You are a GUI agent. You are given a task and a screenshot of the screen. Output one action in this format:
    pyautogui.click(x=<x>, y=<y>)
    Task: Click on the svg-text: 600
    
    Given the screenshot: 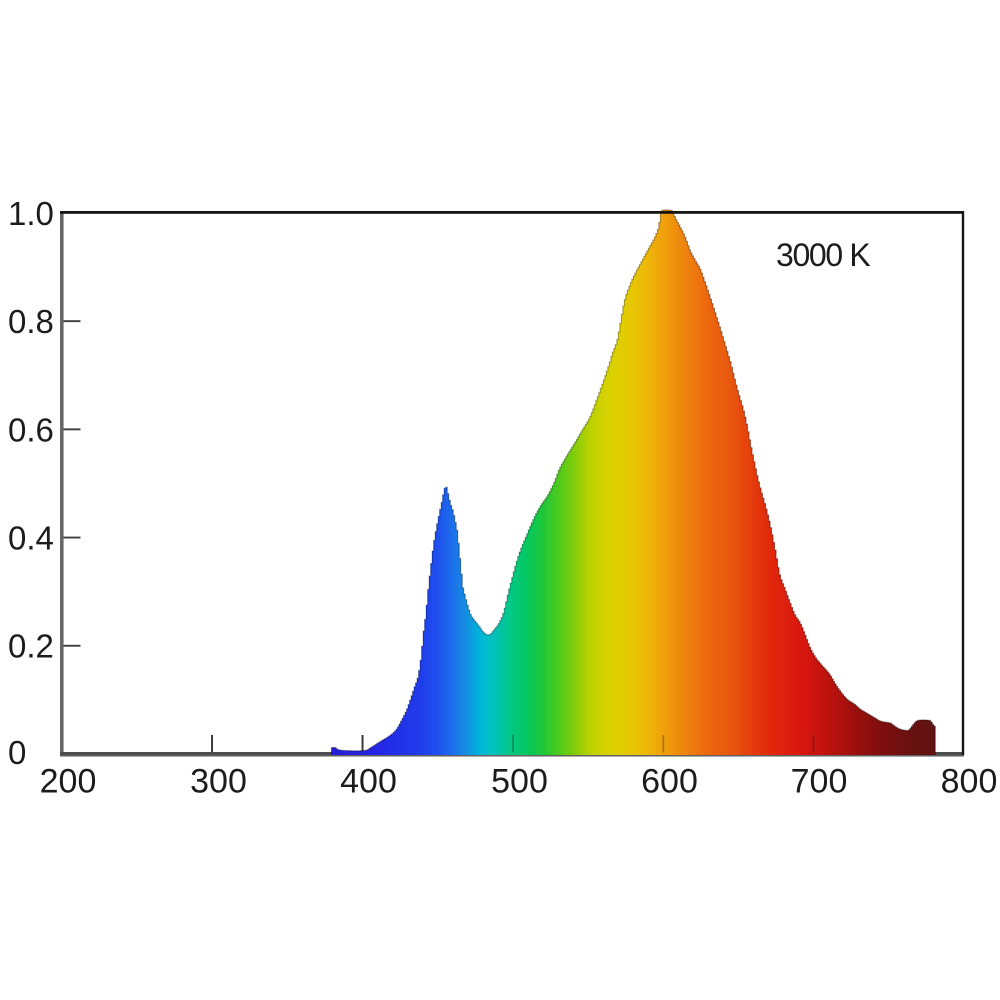 What is the action you would take?
    pyautogui.click(x=669, y=782)
    